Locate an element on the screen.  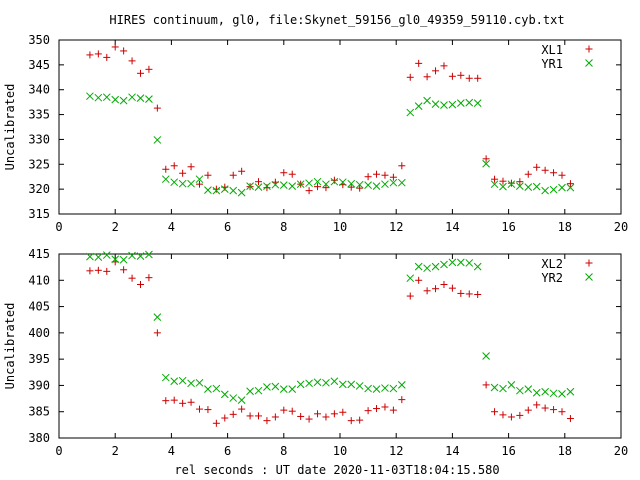
y-tick-label: 400 is located at coordinates (39, 333).